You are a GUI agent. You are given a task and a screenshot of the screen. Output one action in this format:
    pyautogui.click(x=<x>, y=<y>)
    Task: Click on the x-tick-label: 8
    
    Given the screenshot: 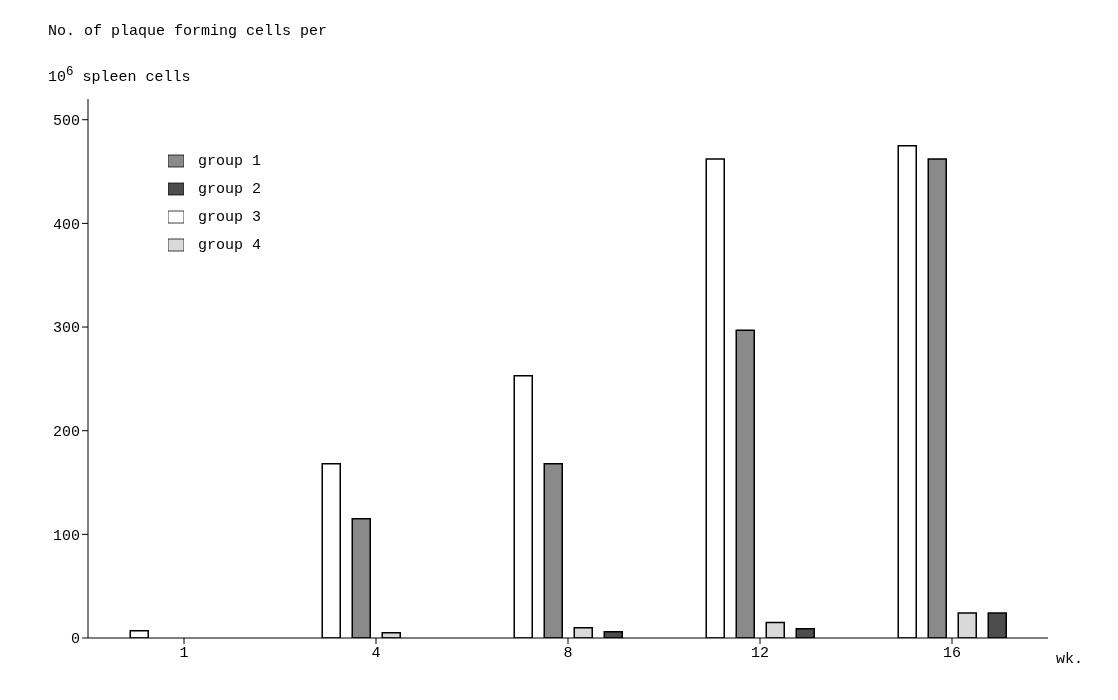 What is the action you would take?
    pyautogui.click(x=568, y=653)
    